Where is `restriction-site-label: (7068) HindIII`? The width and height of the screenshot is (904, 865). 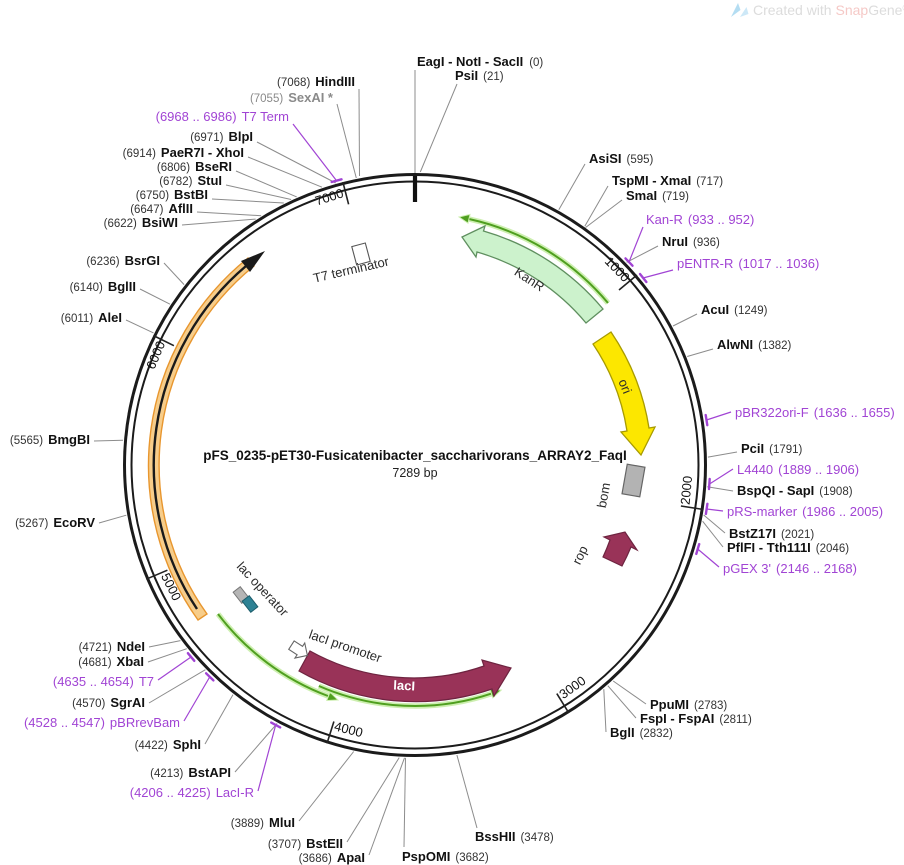 restriction-site-label: (7068) HindIII is located at coordinates (316, 81).